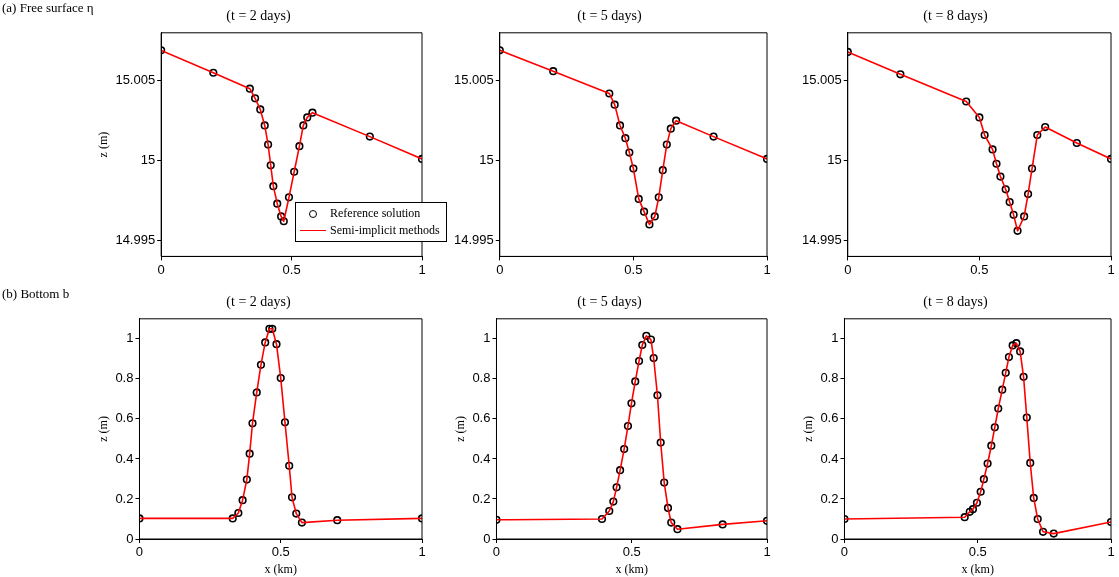  I want to click on text: (a) Free surface η, so click(48, 8).